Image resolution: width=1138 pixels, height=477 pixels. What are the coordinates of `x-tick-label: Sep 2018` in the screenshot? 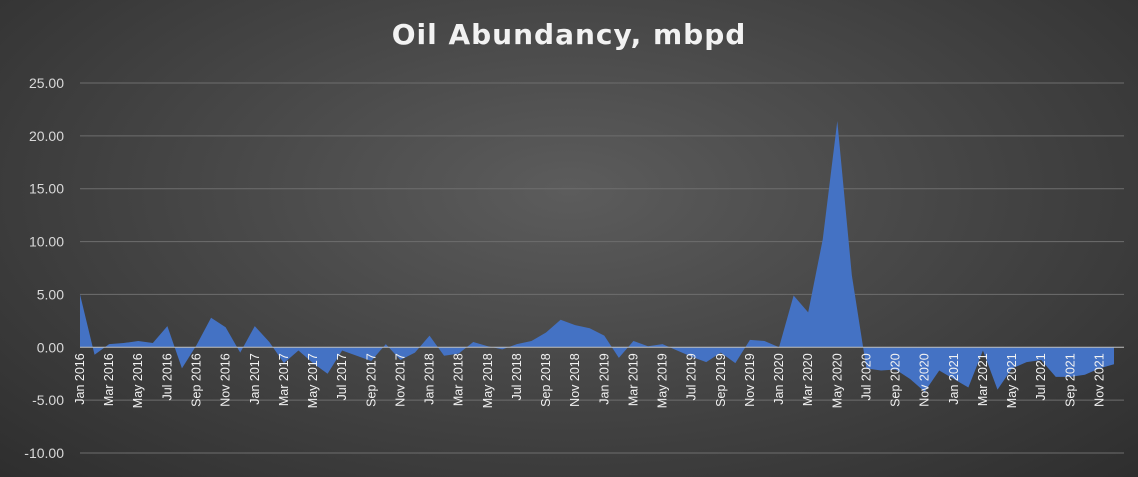 It's located at (546, 380).